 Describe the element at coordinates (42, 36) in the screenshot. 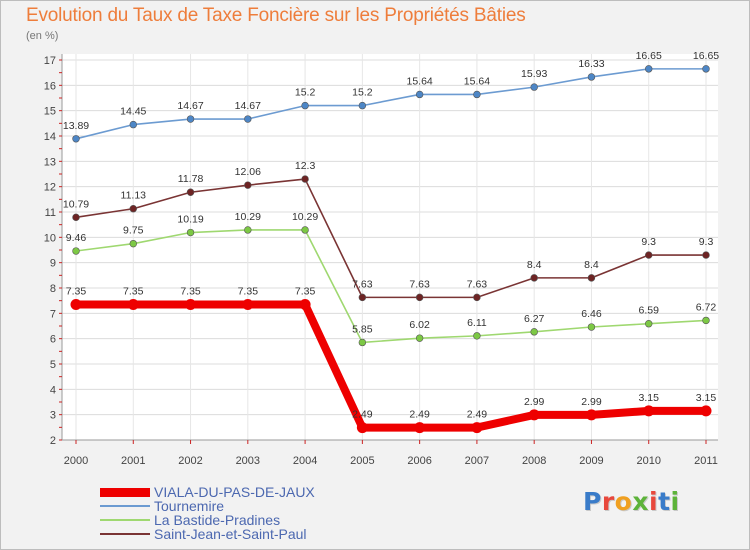

I see `unit-label: (en %)` at that location.